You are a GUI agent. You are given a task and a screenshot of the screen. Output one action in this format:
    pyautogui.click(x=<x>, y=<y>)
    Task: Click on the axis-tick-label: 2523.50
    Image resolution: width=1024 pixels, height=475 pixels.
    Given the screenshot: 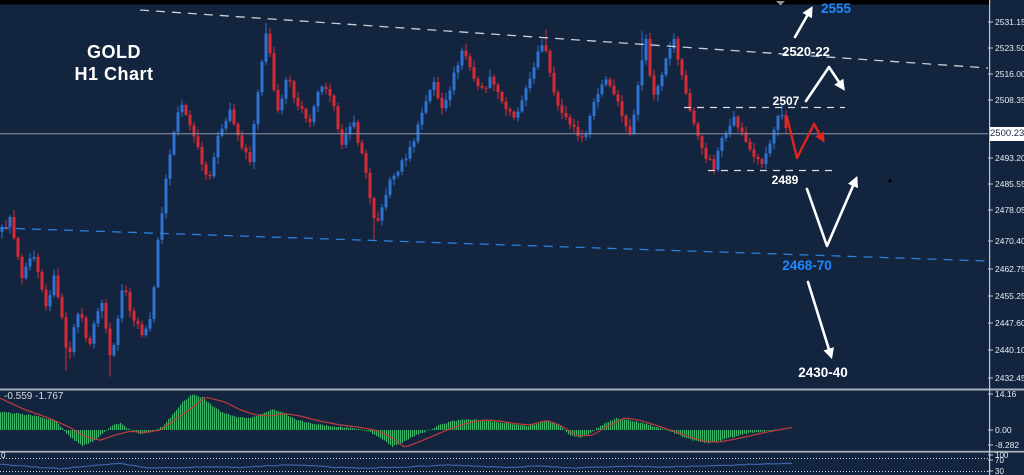 What is the action you would take?
    pyautogui.click(x=1009, y=48)
    